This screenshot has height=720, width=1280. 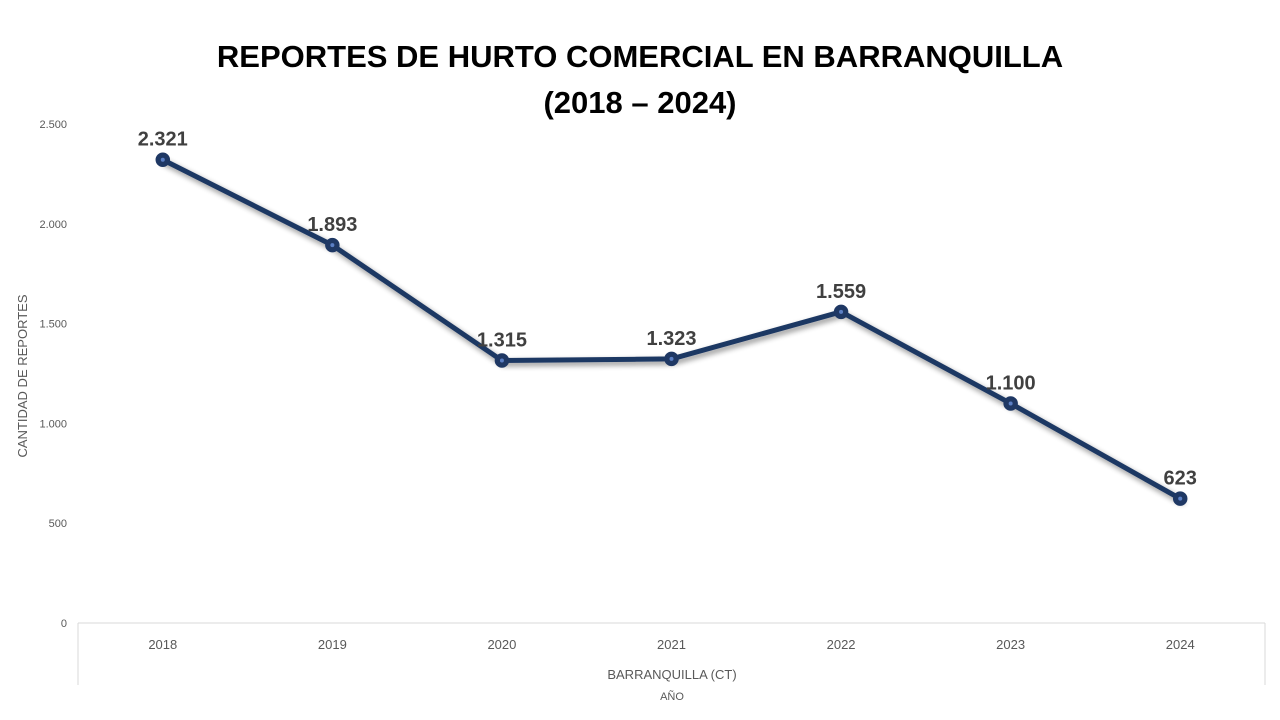 What do you see at coordinates (64, 624) in the screenshot?
I see `y-tick-label: 0` at bounding box center [64, 624].